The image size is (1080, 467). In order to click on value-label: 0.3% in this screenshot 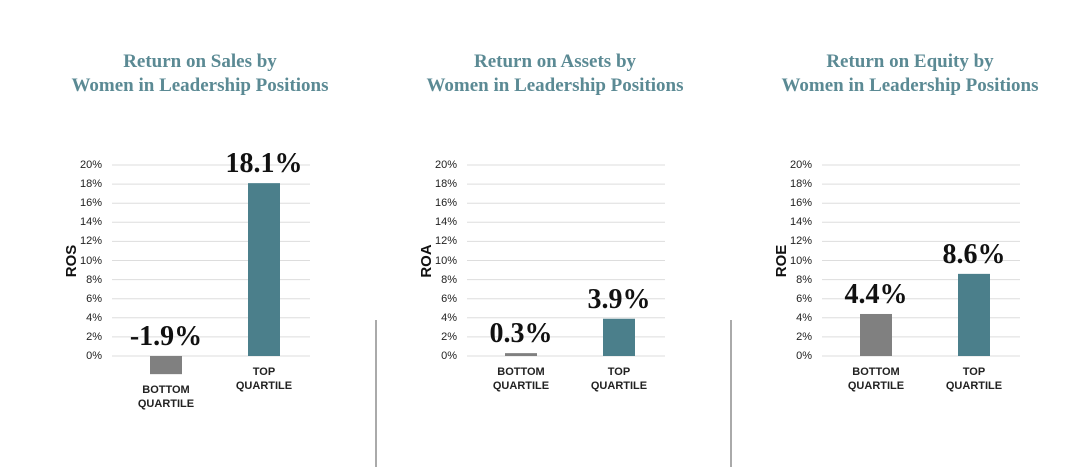, I will do `click(521, 334)`.